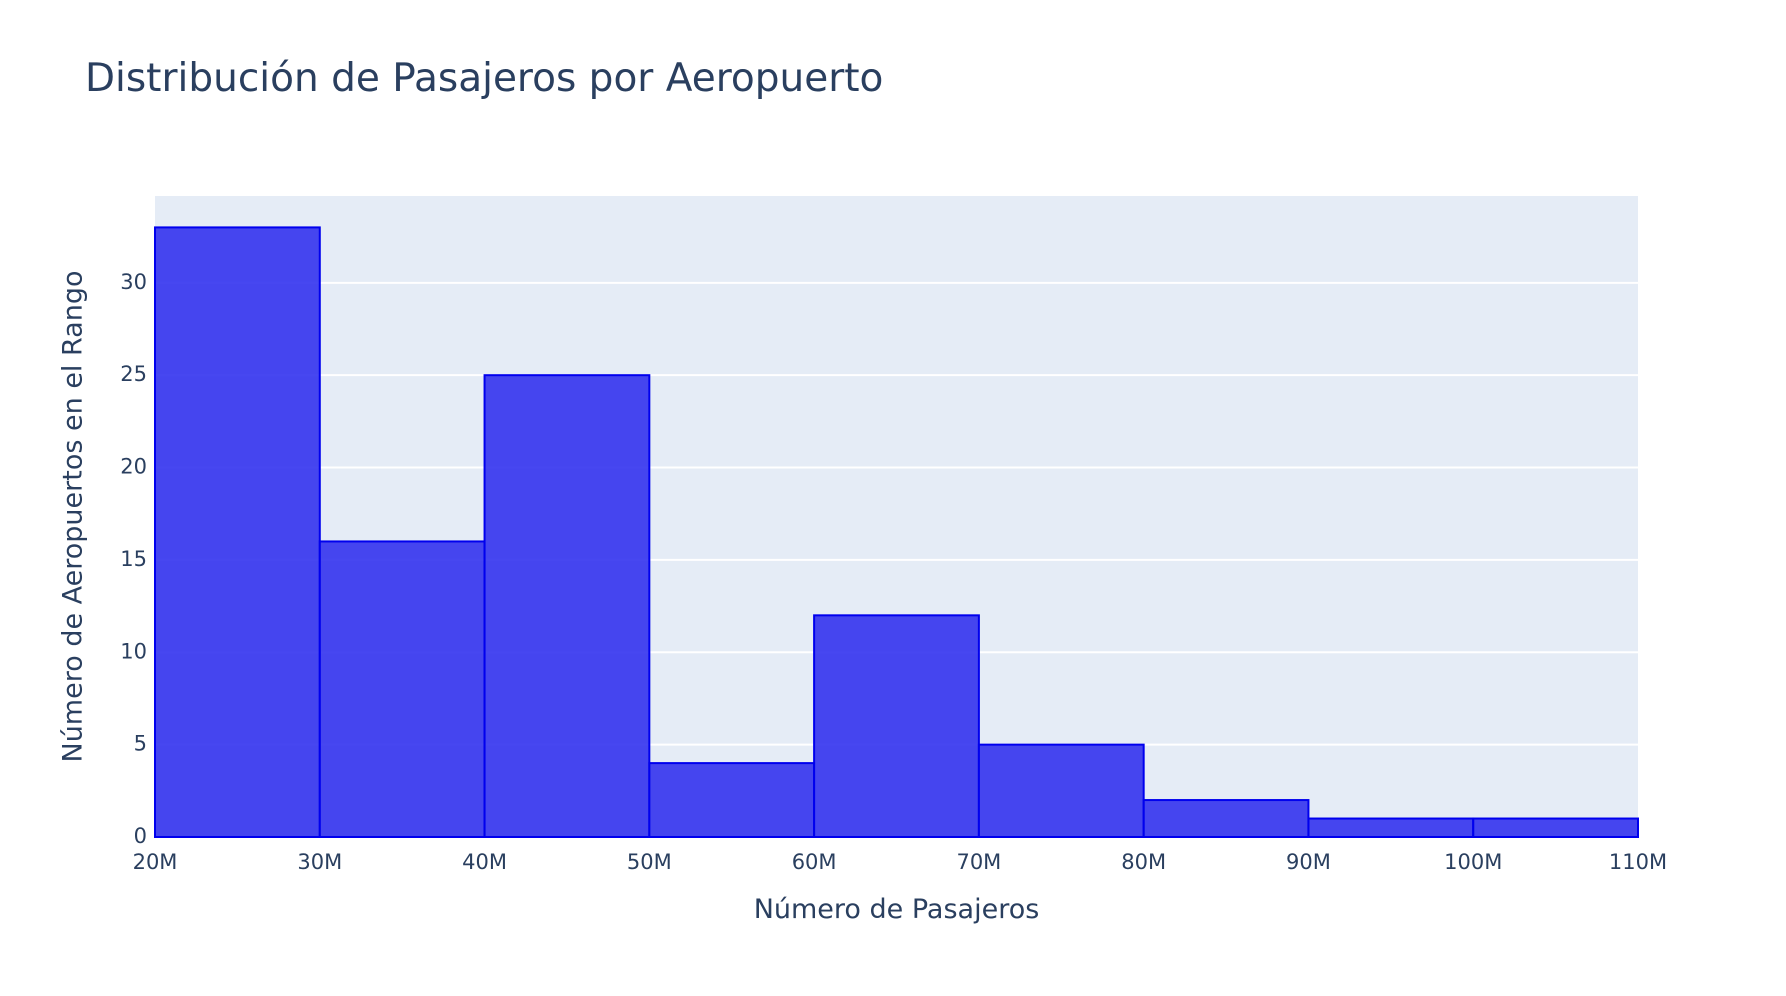 Image resolution: width=1786 pixels, height=996 pixels. I want to click on y-axis-title: Número de Aeropuertos en el Rango, so click(73, 517).